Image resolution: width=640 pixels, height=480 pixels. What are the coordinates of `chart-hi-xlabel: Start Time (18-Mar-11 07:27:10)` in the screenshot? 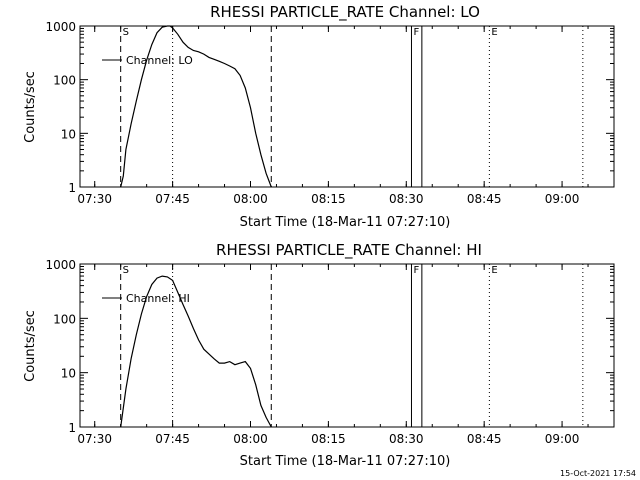 It's located at (345, 461).